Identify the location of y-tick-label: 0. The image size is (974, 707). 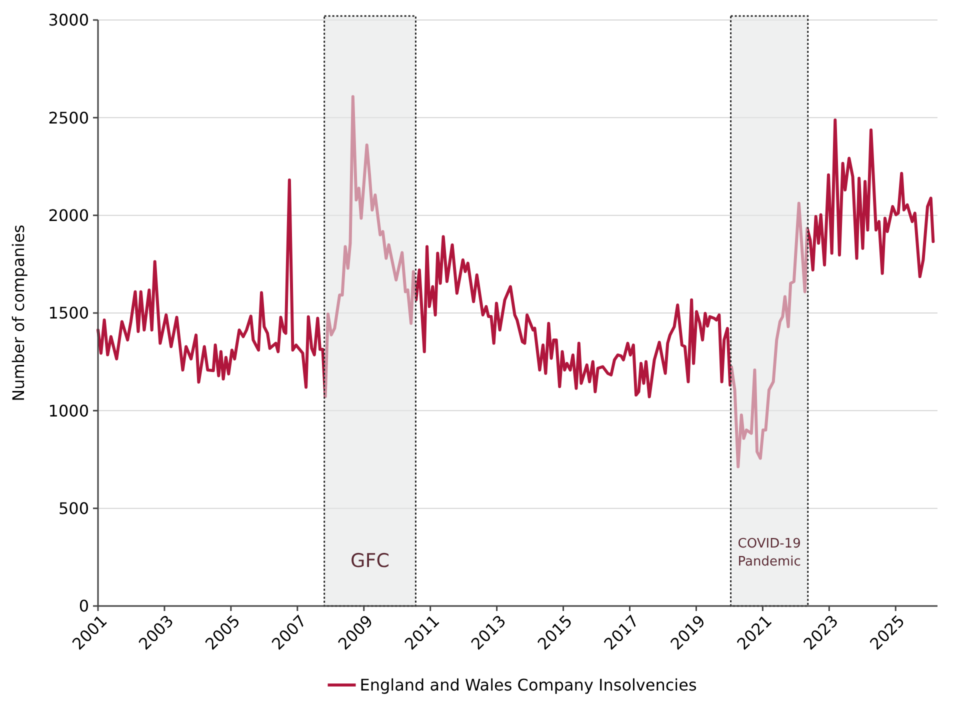
(83, 606).